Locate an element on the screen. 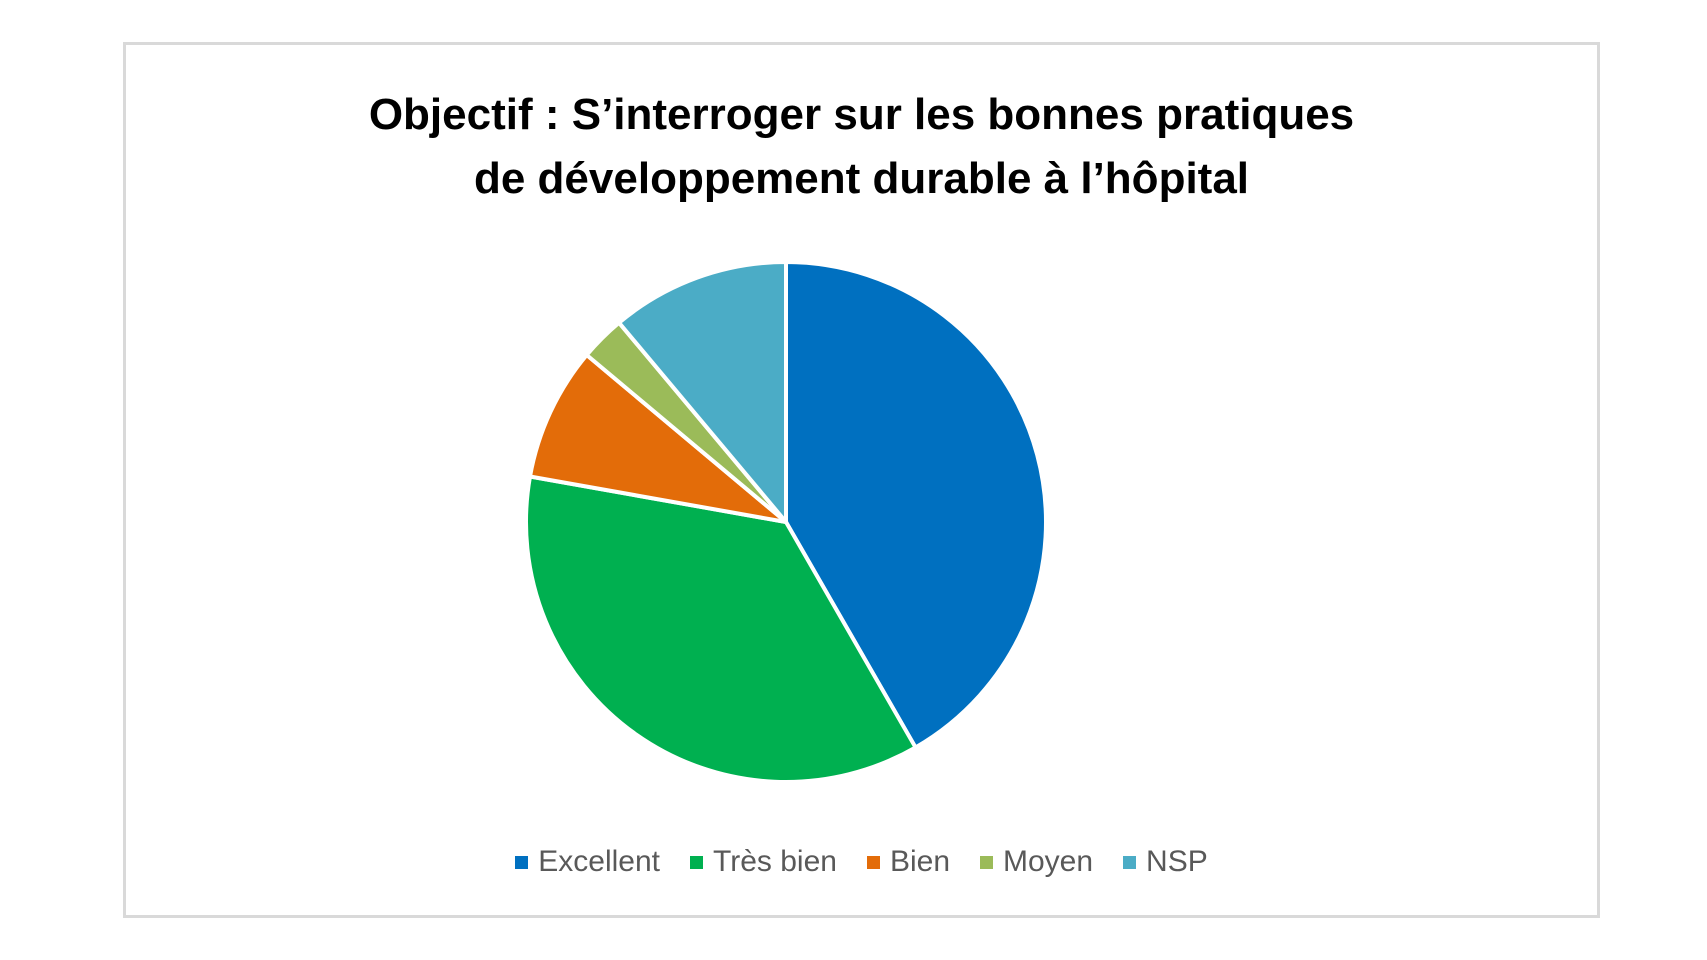  pie-slice-excellent is located at coordinates (916, 505).